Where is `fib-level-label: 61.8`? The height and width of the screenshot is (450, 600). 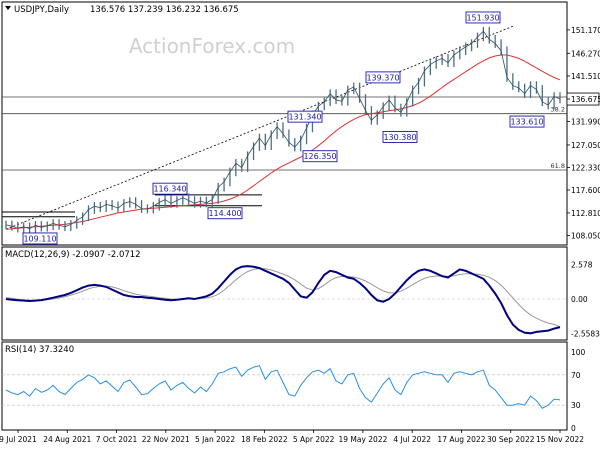
fib-level-label: 61.8 is located at coordinates (558, 166).